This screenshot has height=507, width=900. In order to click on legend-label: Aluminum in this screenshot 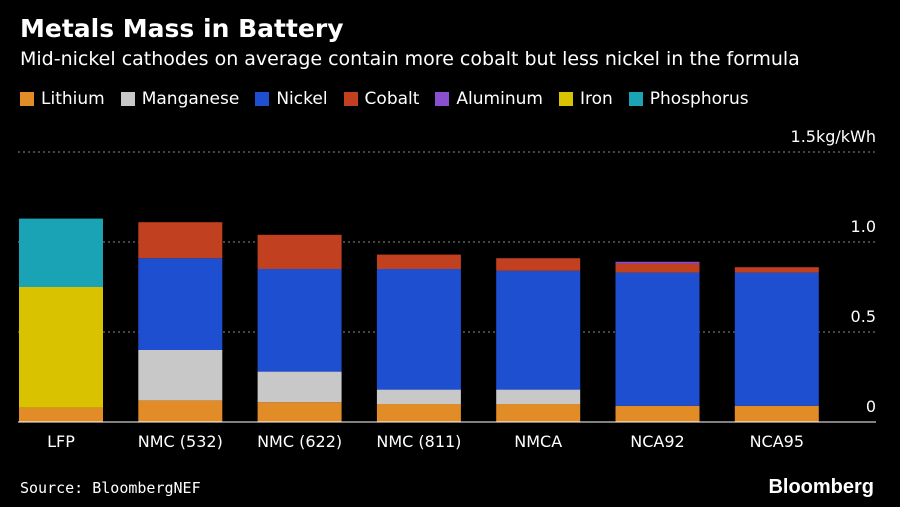, I will do `click(499, 99)`.